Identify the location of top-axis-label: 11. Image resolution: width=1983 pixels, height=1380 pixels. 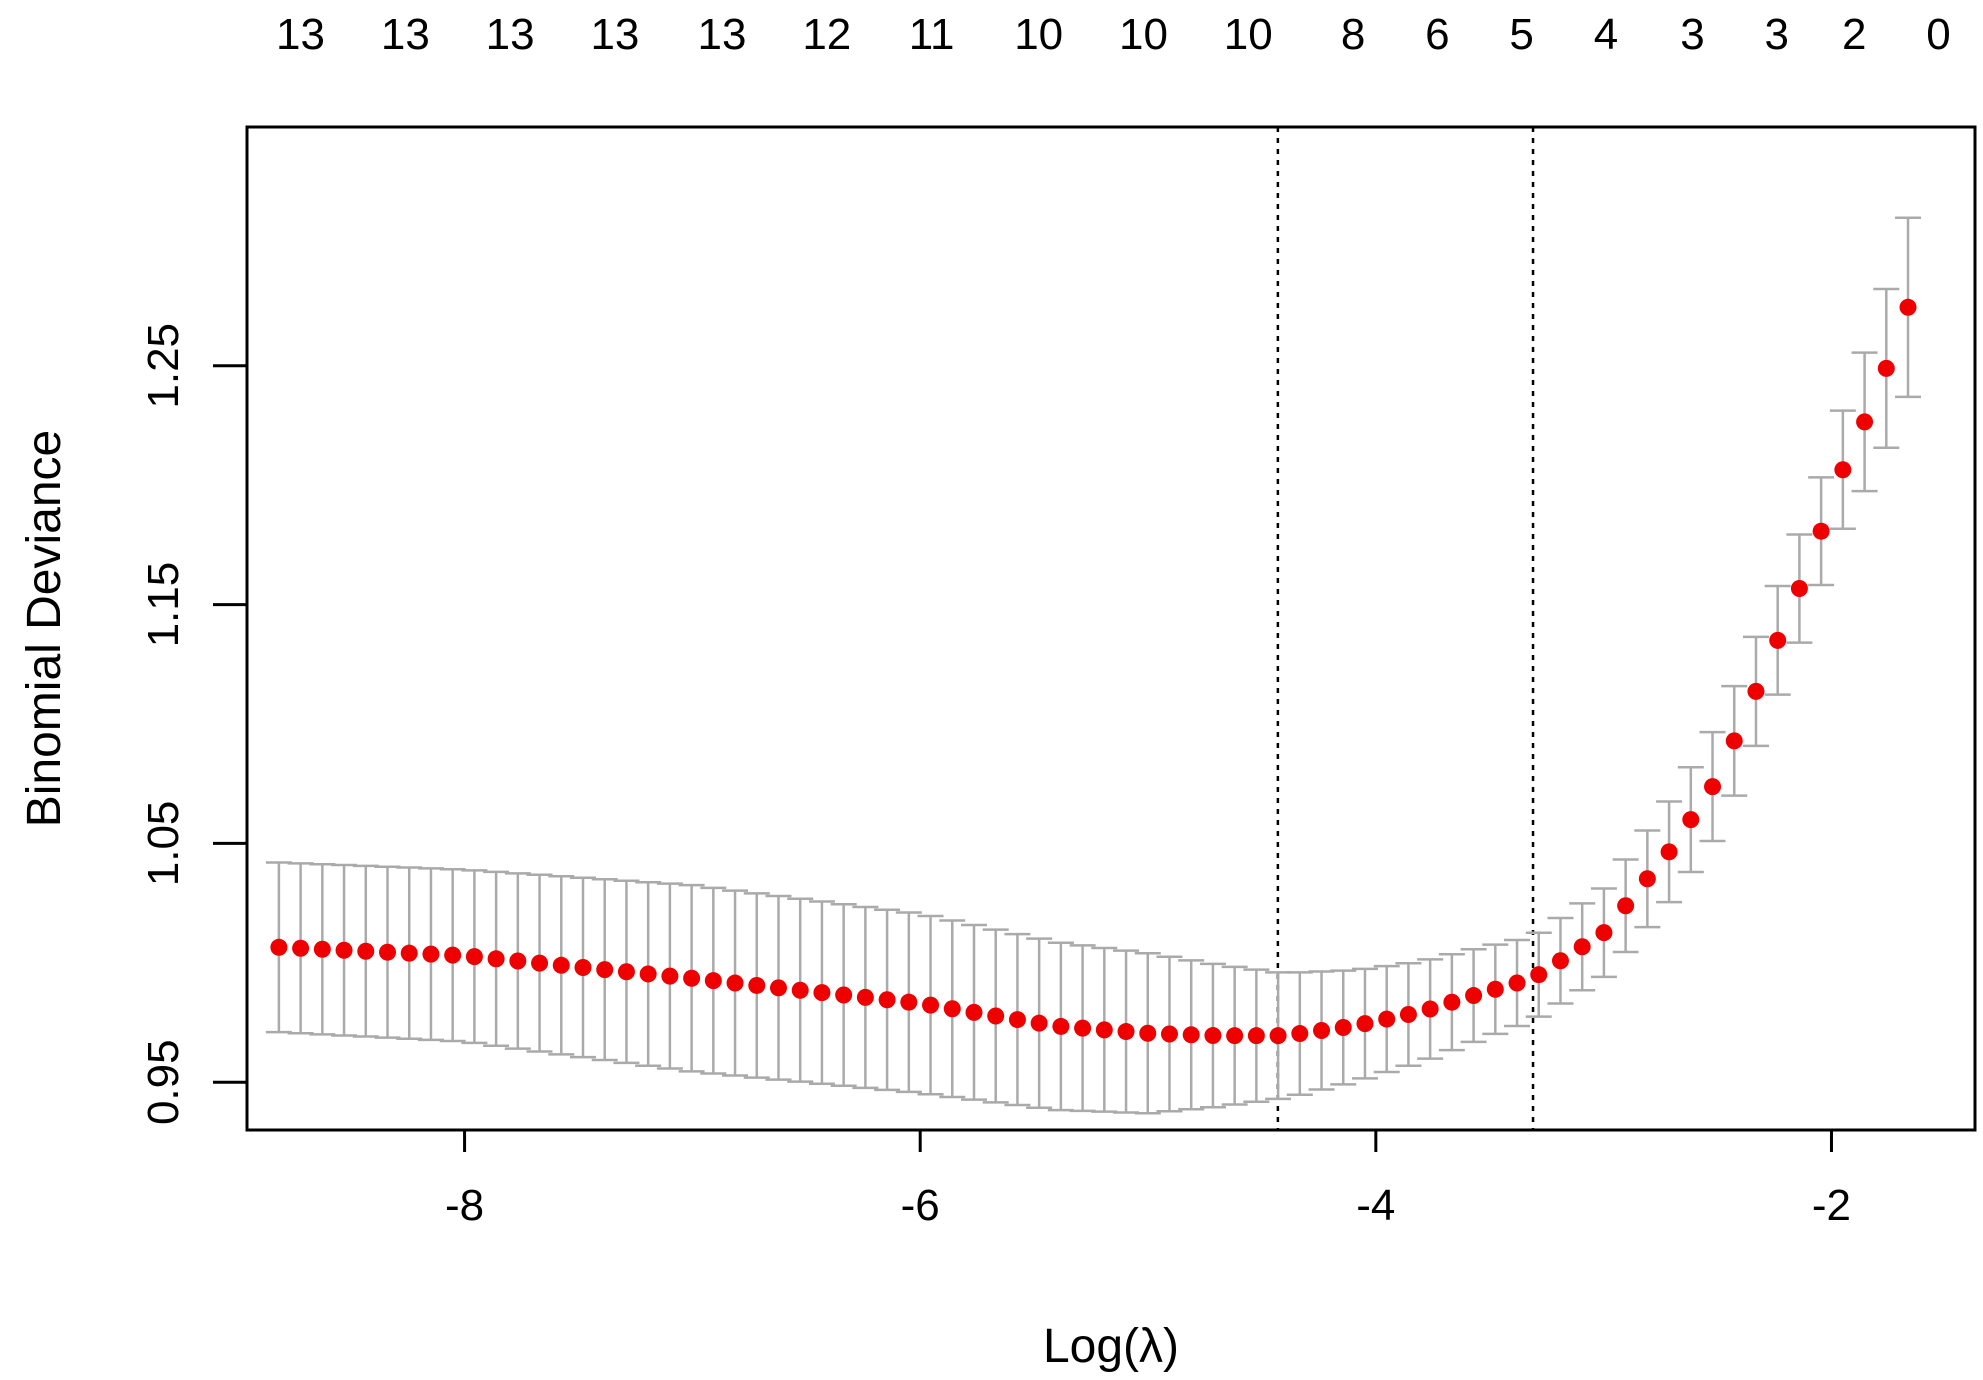
(932, 34).